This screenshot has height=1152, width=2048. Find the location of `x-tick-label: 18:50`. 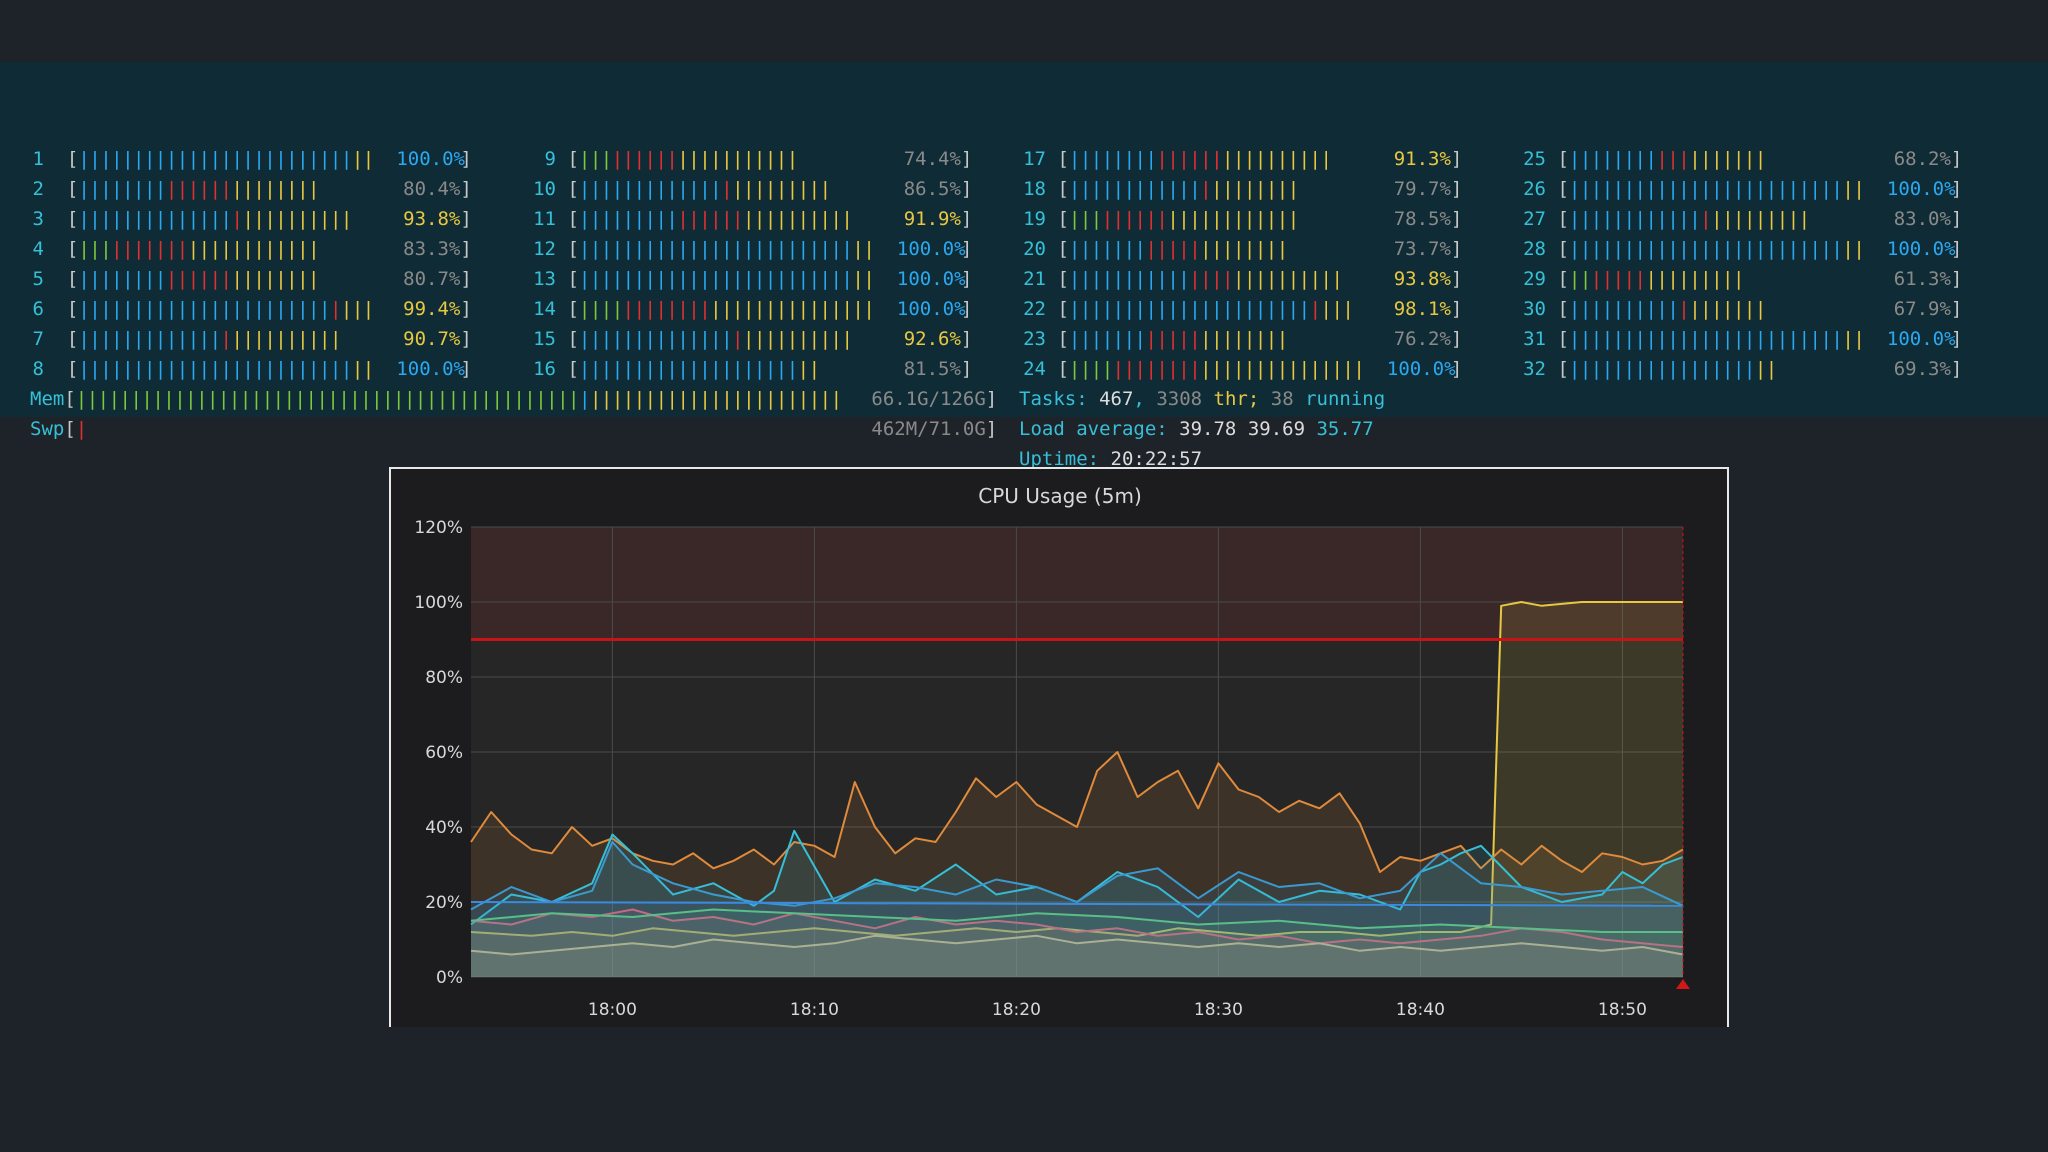

x-tick-label: 18:50 is located at coordinates (1622, 1010).